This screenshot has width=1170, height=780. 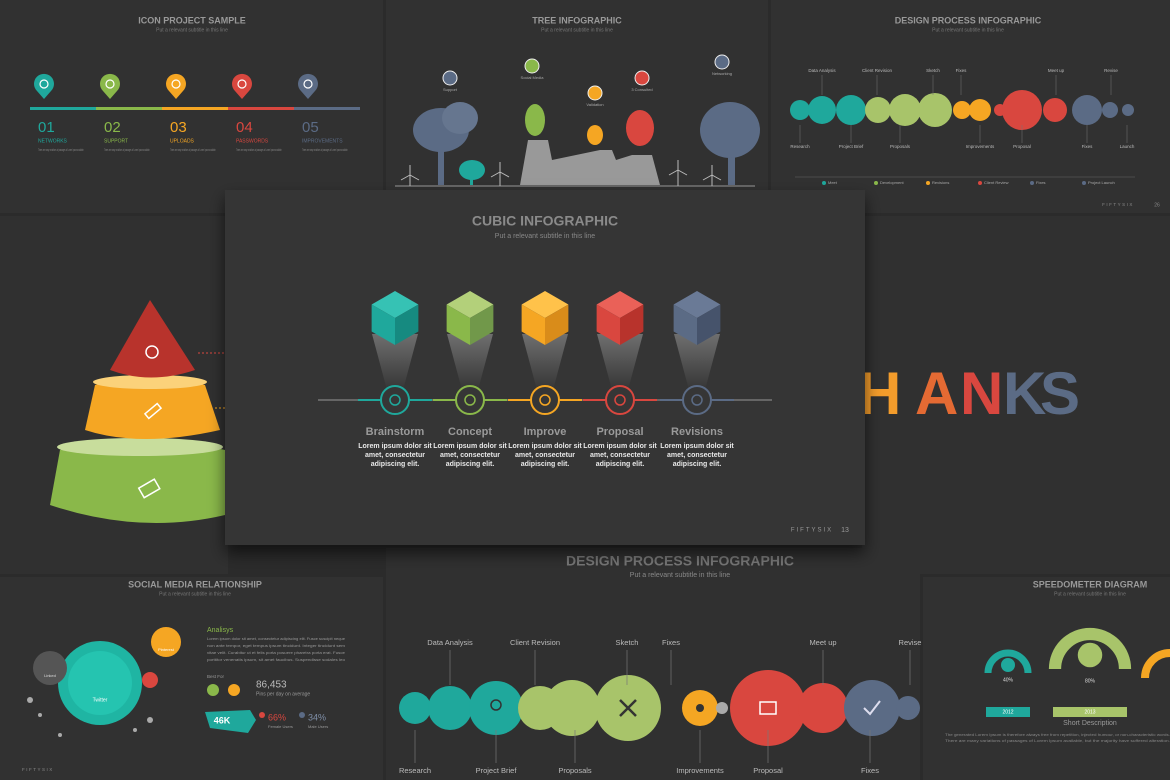 What do you see at coordinates (653, 664) in the screenshot?
I see `slide-design-bottom` at bounding box center [653, 664].